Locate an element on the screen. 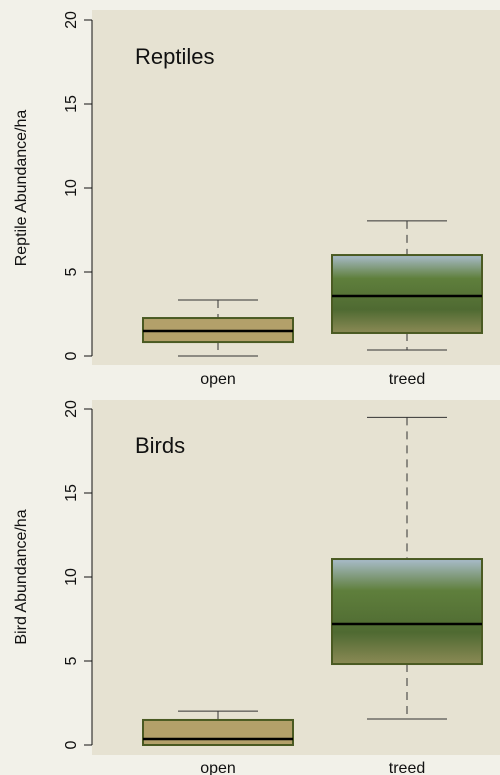 The width and height of the screenshot is (500, 775). panel-title: Reptiles is located at coordinates (174, 56).